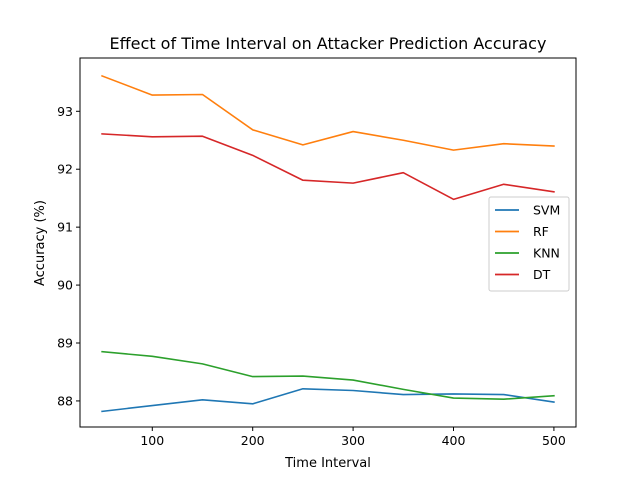 The width and height of the screenshot is (640, 480). Describe the element at coordinates (527, 253) in the screenshot. I see `legend-item-knn: KNN` at that location.